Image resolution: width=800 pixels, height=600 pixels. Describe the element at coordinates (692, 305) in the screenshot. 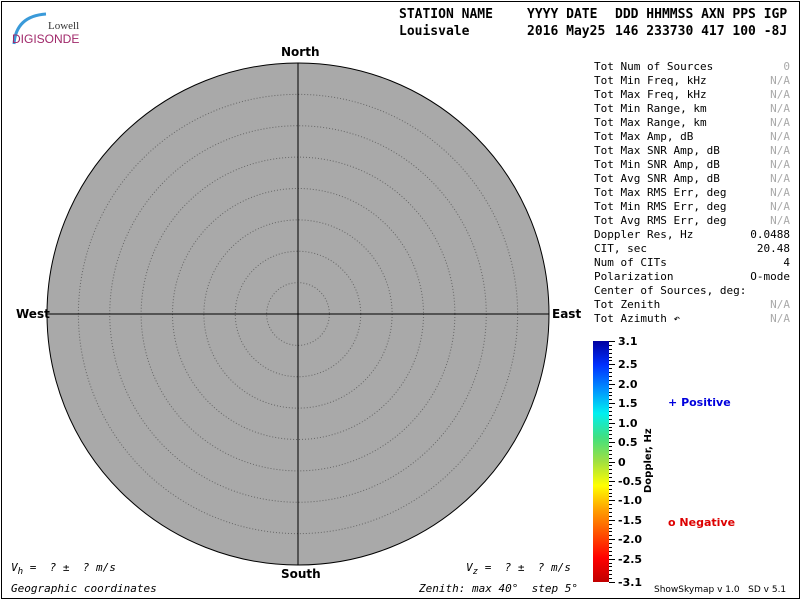

I see `stat-row: Tot Zenith N/A` at that location.